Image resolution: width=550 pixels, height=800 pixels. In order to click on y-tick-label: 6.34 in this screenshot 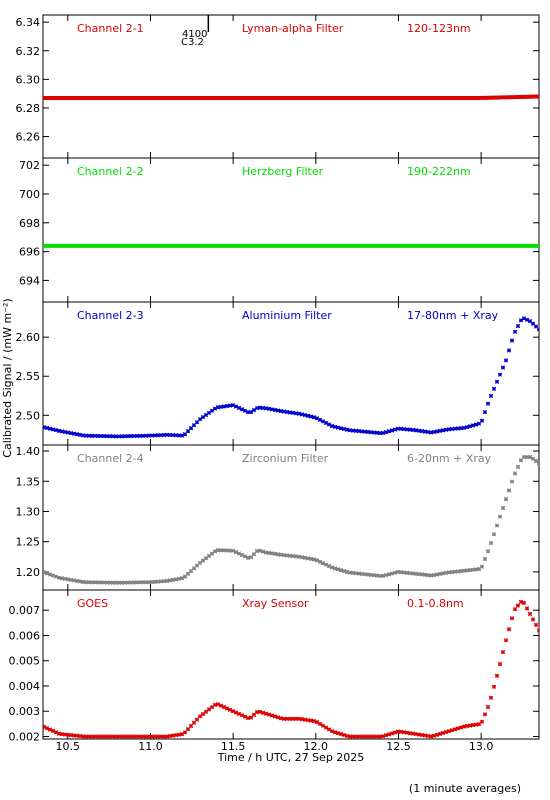, I will do `click(28, 22)`.